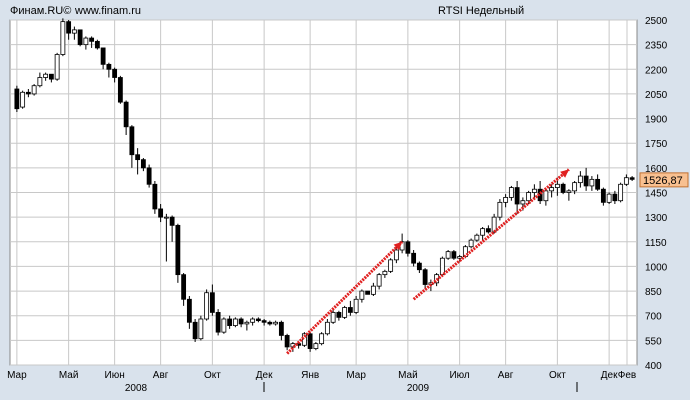  I want to click on y-tick-label: 1300, so click(656, 218).